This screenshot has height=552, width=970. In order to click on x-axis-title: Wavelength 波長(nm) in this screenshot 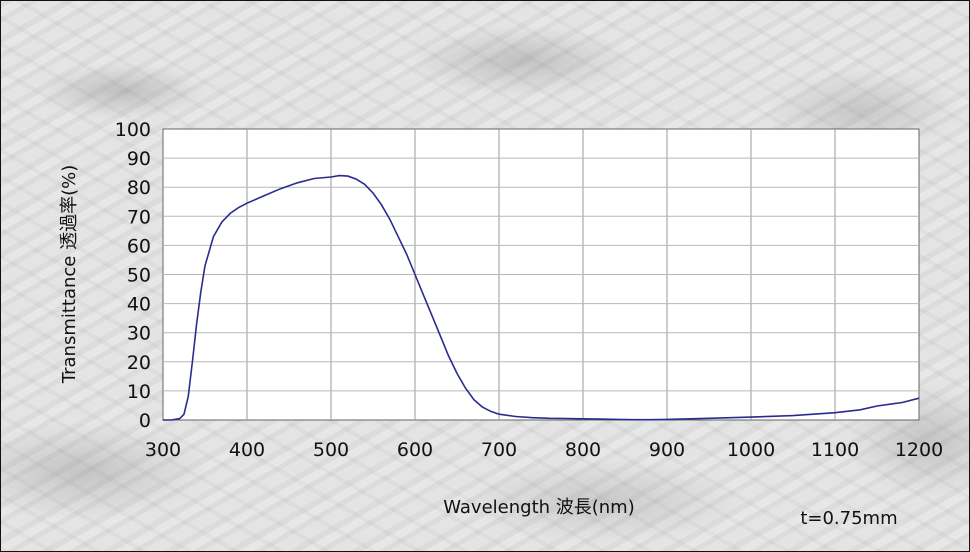, I will do `click(539, 507)`.